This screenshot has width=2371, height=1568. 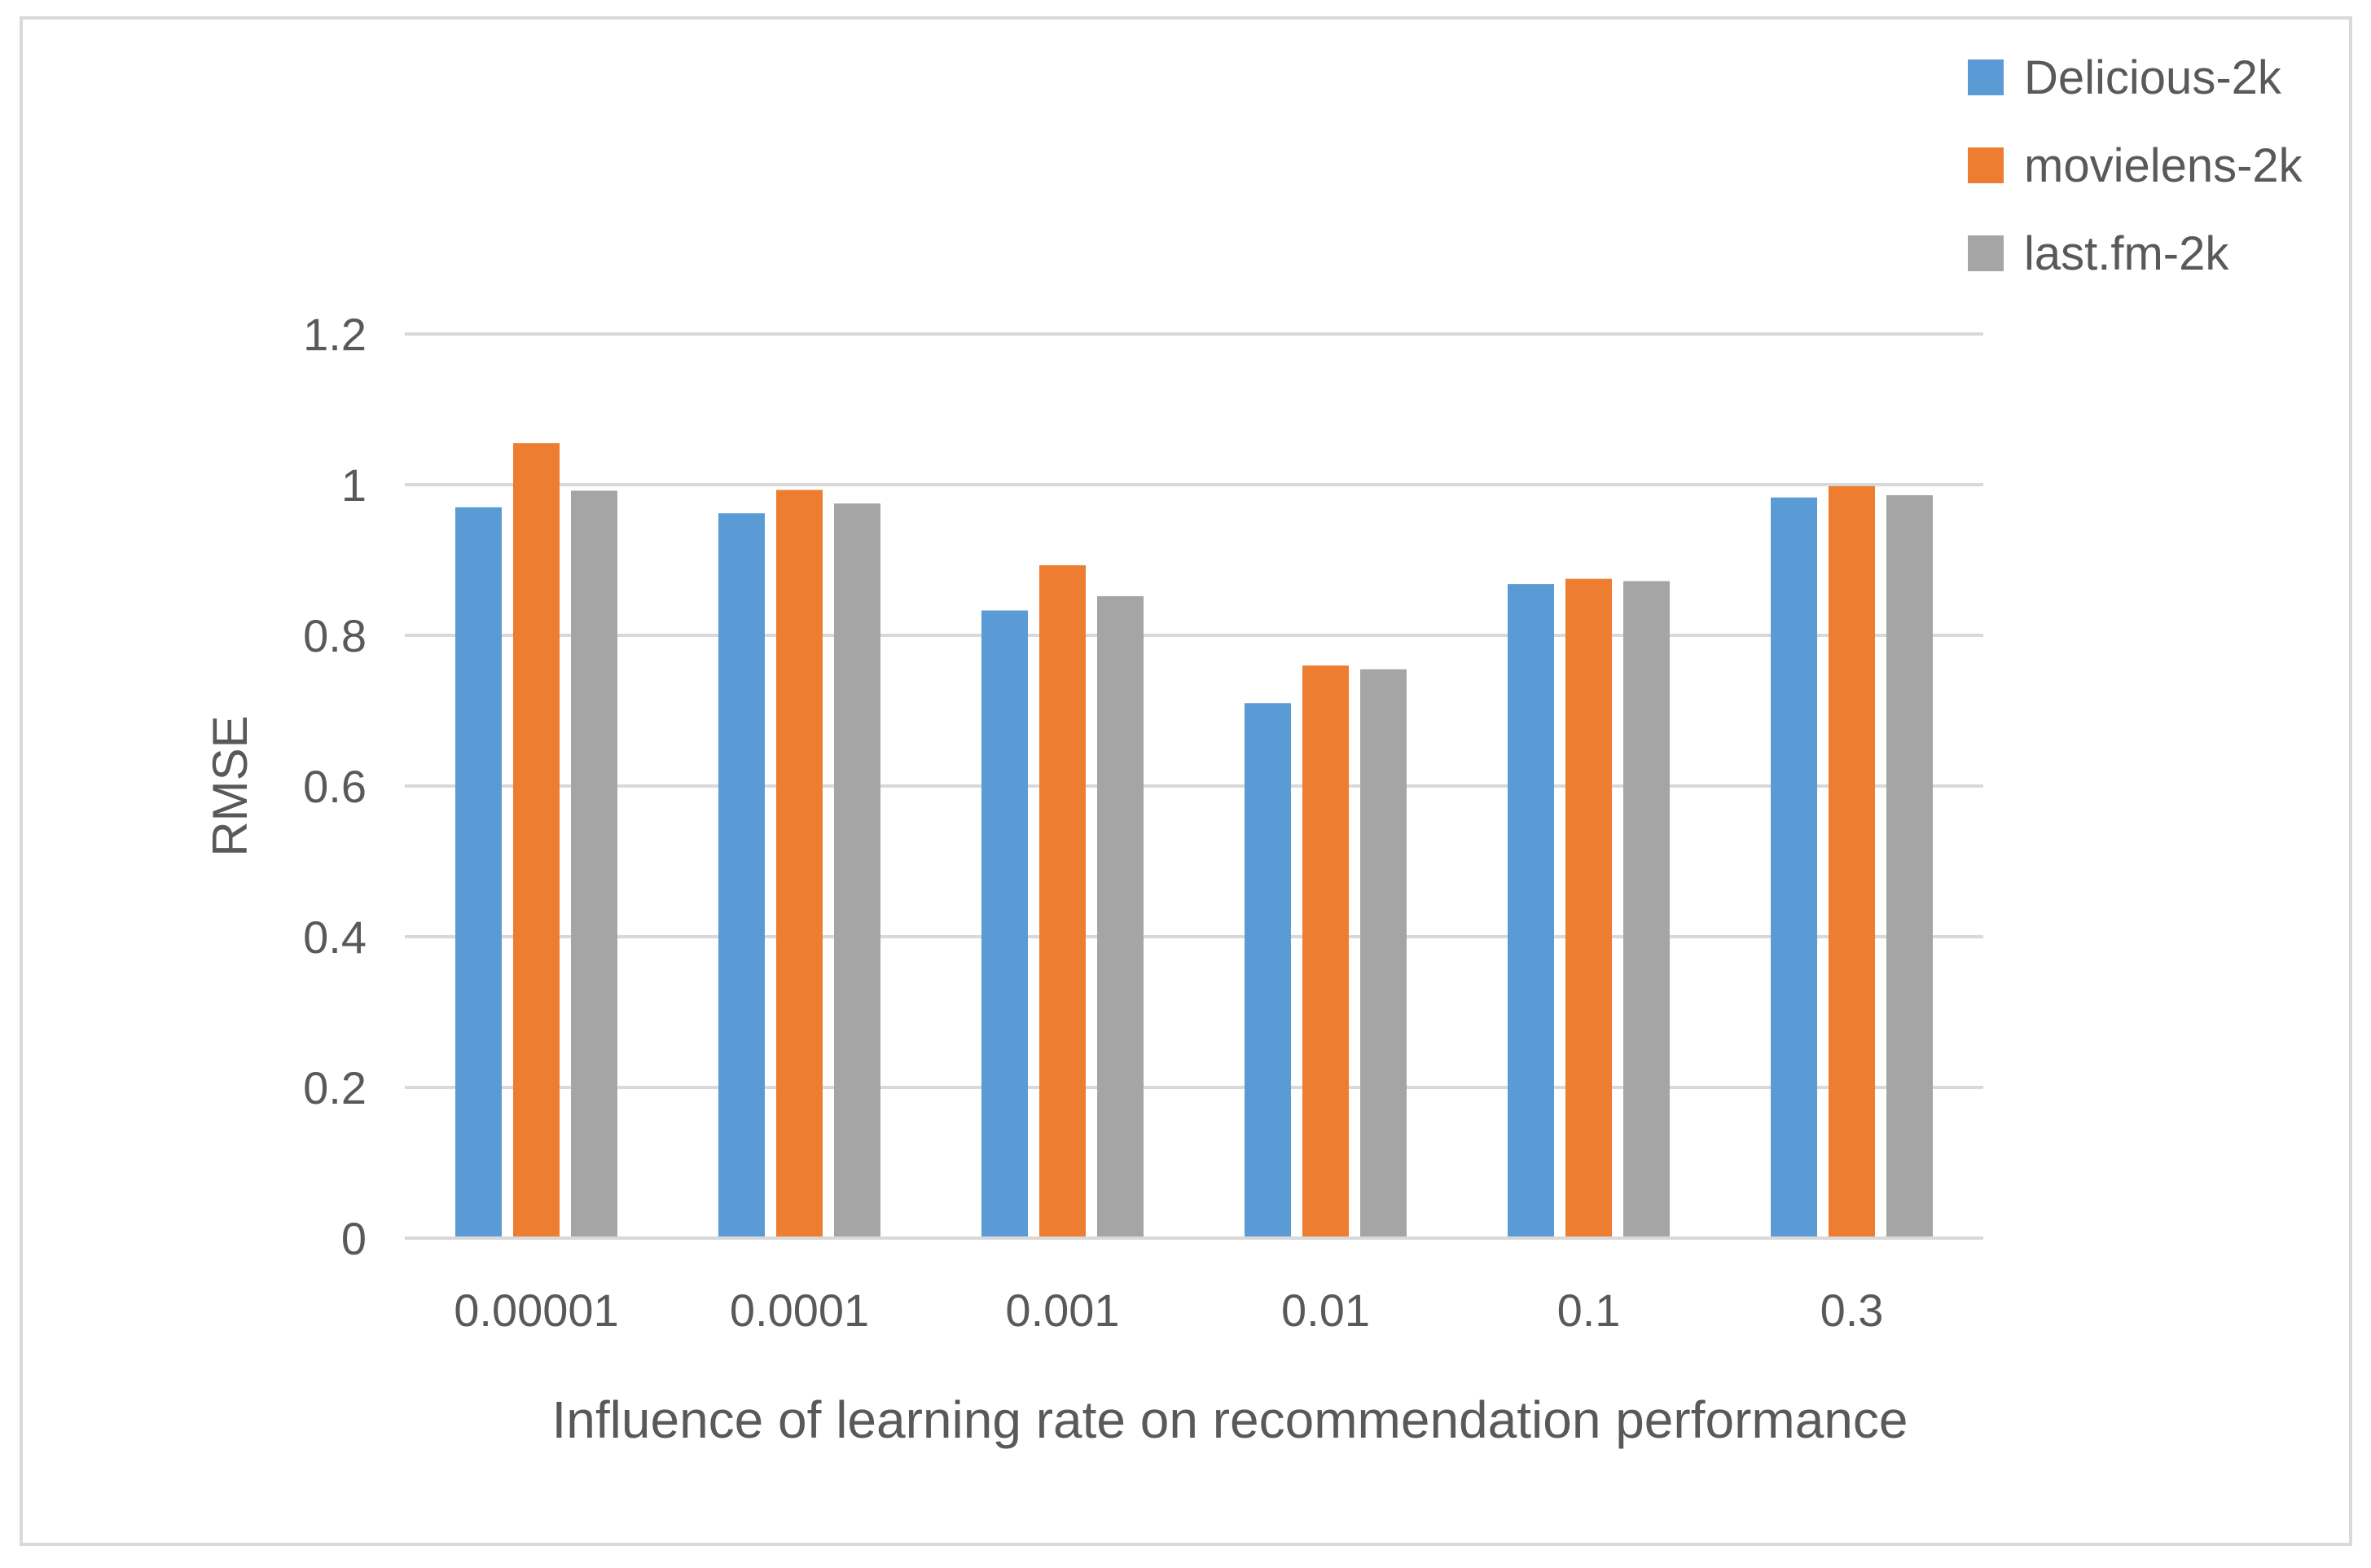 What do you see at coordinates (2163, 165) in the screenshot?
I see `legend-label: movielens-2k` at bounding box center [2163, 165].